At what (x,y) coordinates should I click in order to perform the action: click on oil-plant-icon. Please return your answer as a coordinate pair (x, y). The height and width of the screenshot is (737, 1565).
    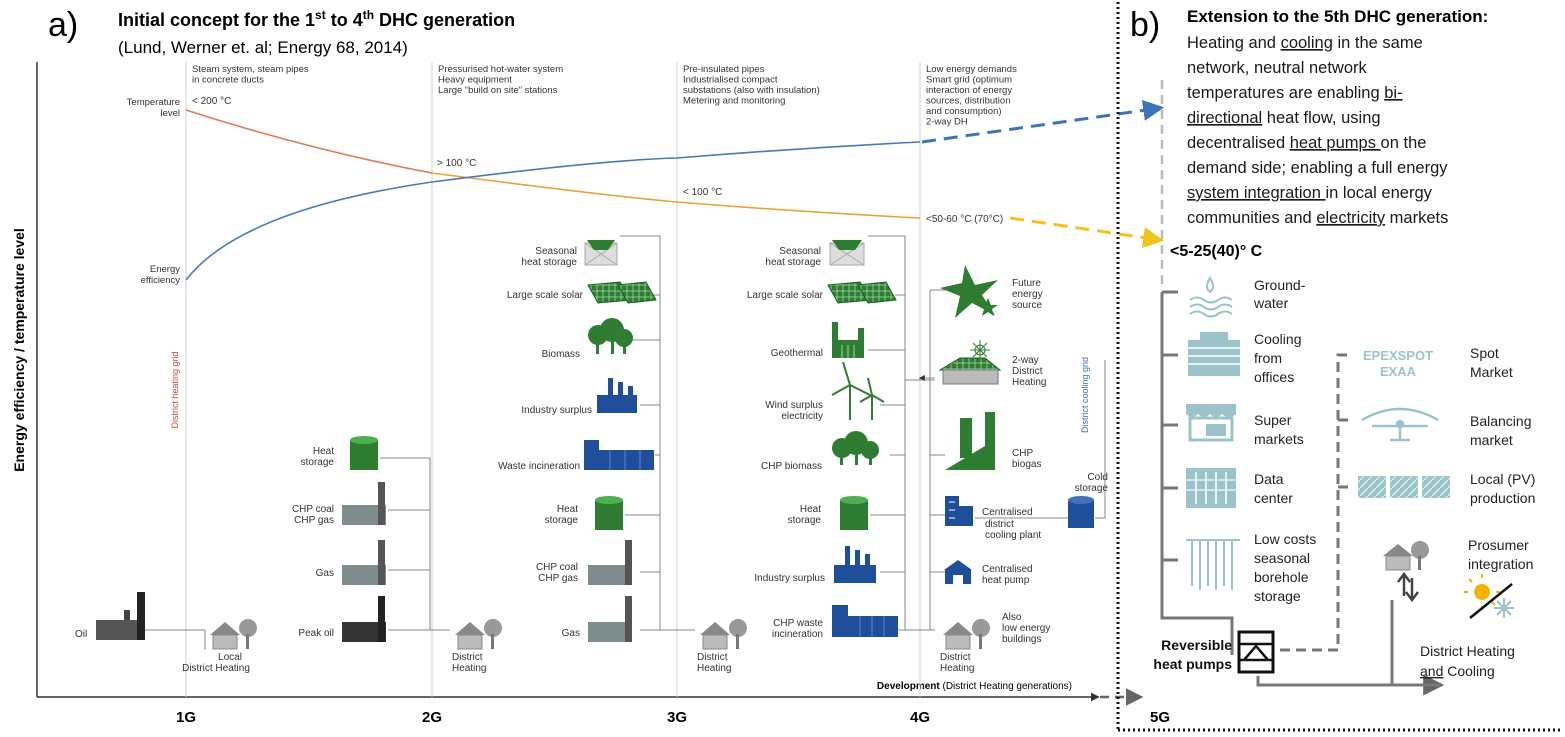
    Looking at the image, I should click on (120, 616).